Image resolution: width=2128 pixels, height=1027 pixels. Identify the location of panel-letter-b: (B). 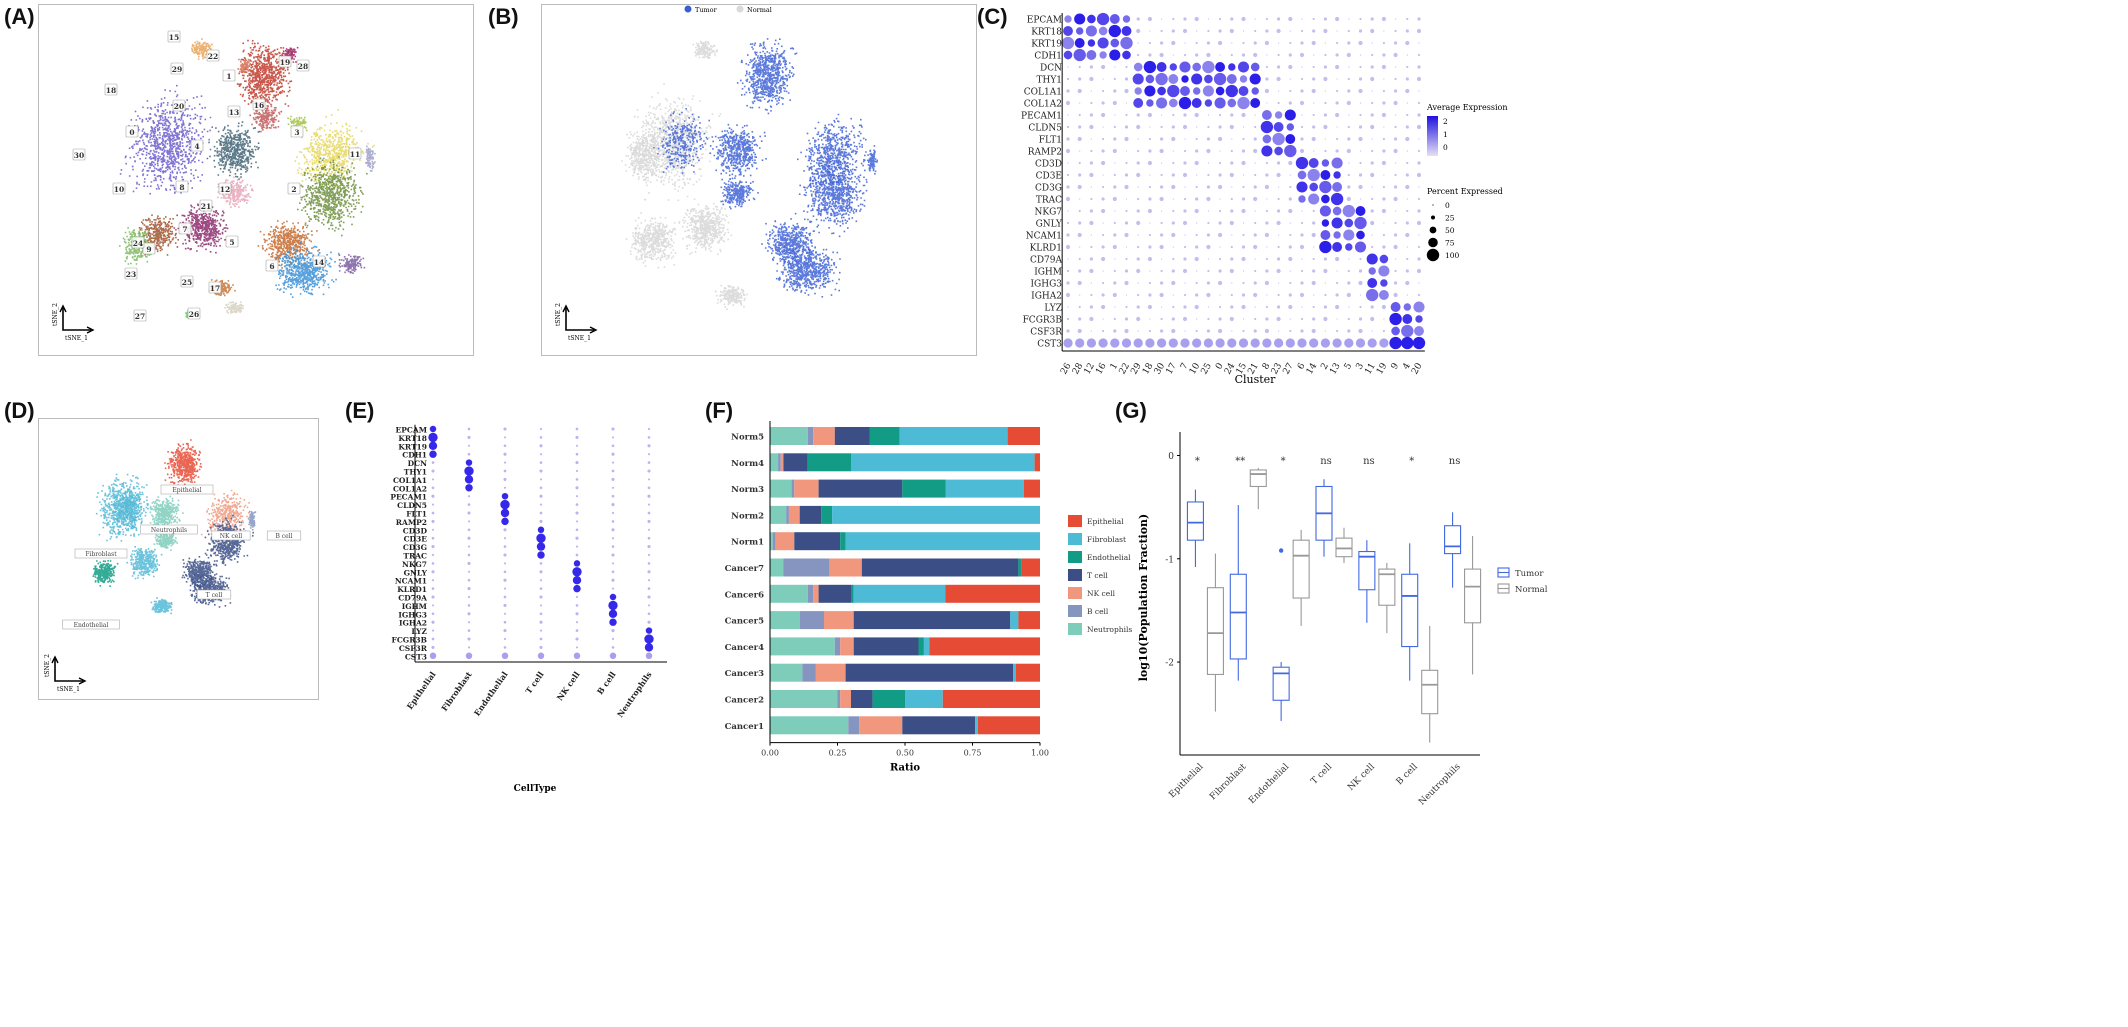
(503, 16).